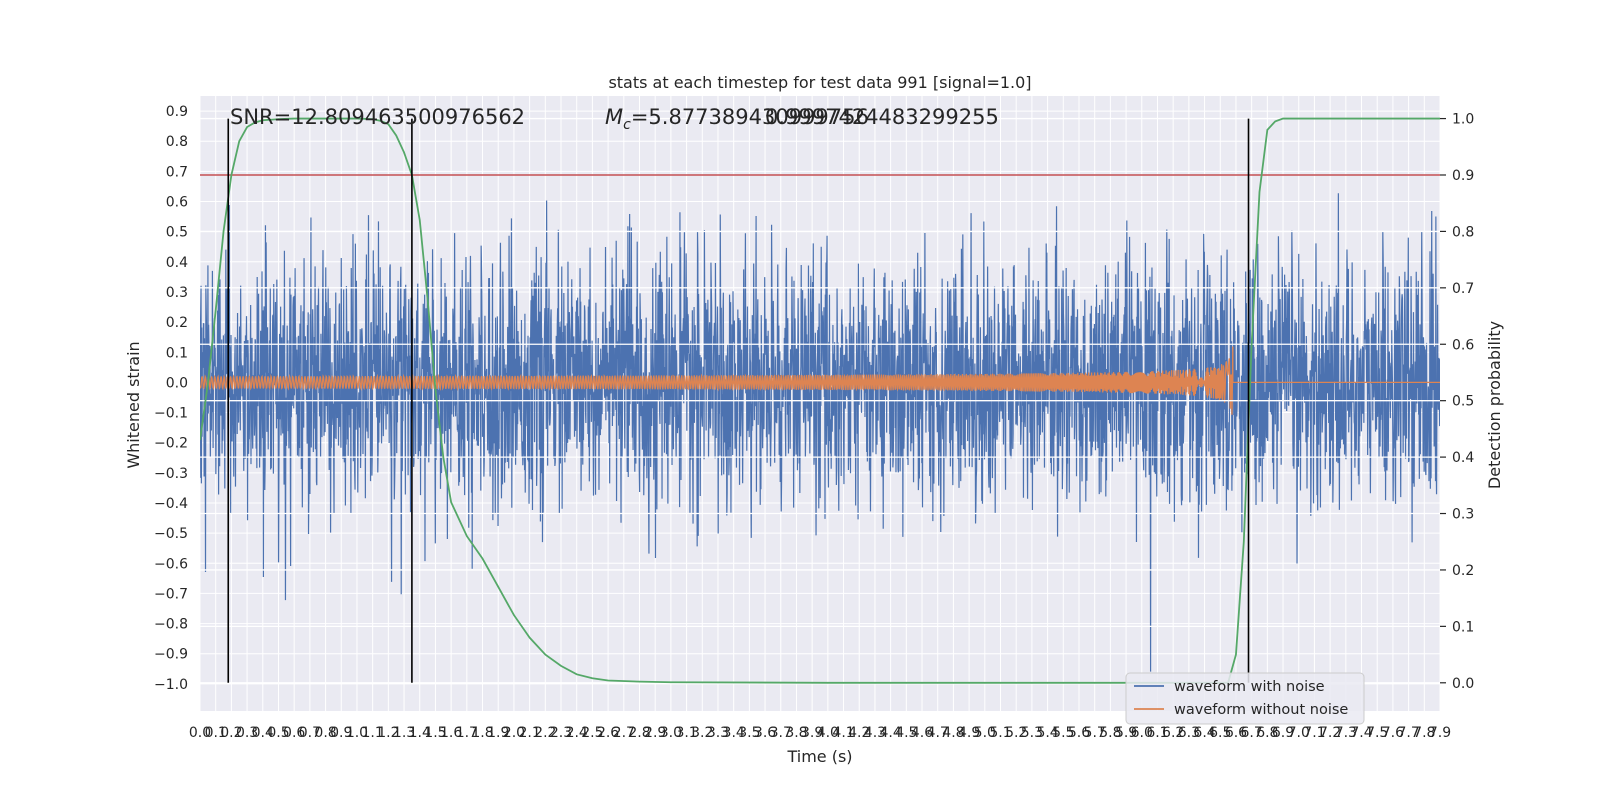  I want to click on x-tick-label: 0.4, so click(263, 733).